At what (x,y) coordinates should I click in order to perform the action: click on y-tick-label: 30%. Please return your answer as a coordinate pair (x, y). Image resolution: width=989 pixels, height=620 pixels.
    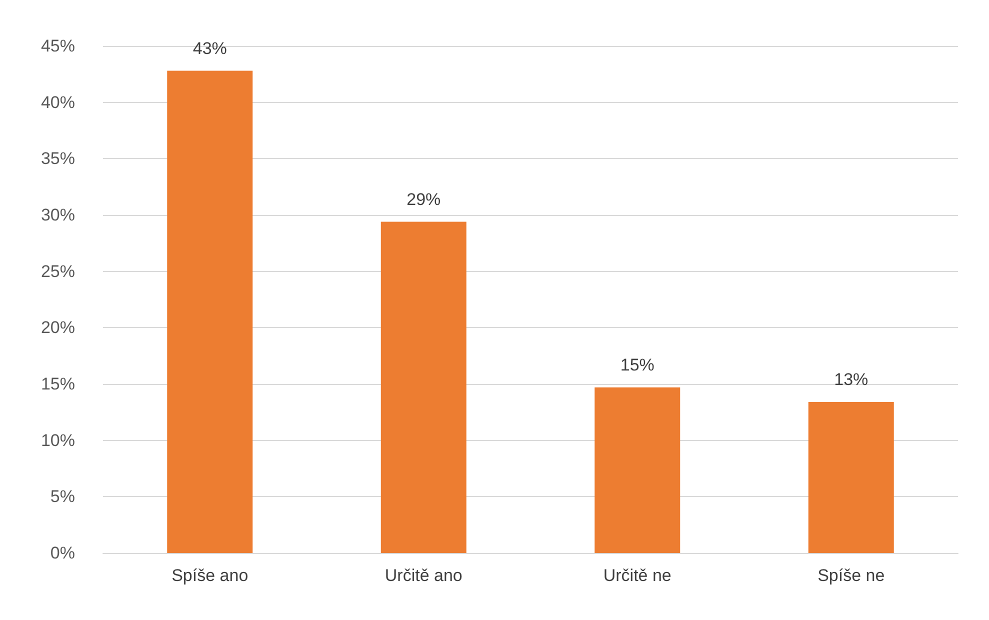
    Looking at the image, I should click on (57, 215).